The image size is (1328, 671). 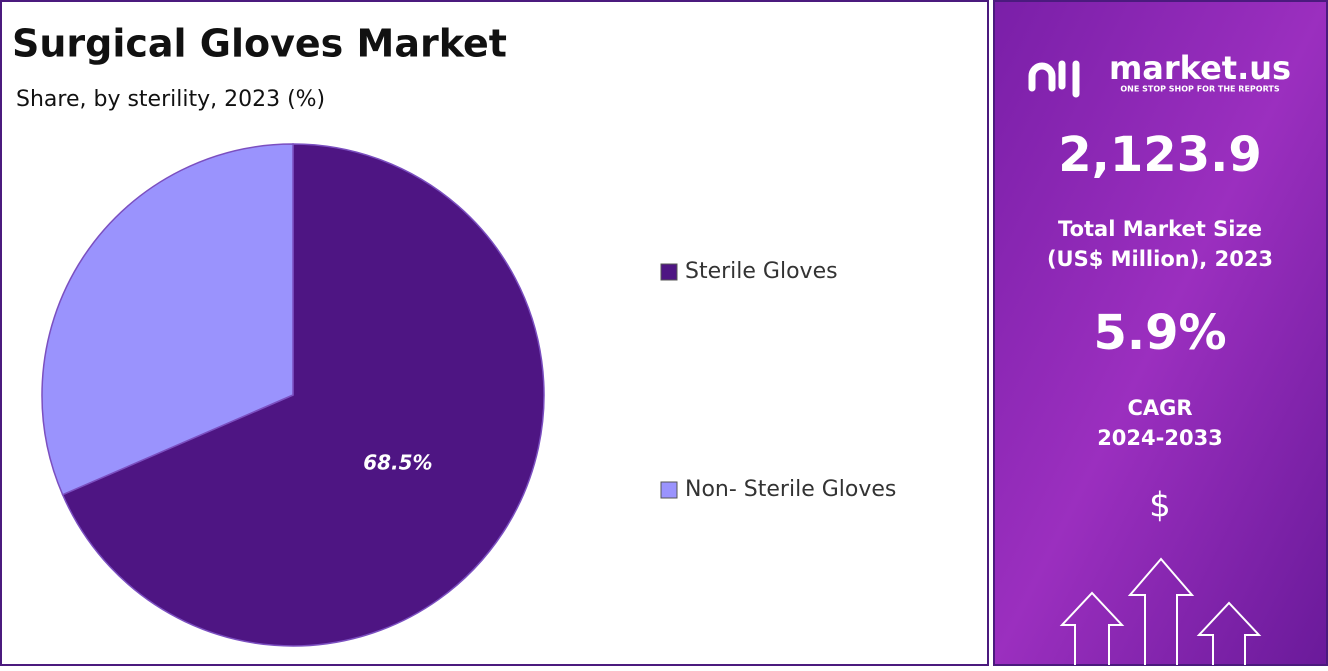 What do you see at coordinates (761, 271) in the screenshot?
I see `legend-label: Sterile Gloves` at bounding box center [761, 271].